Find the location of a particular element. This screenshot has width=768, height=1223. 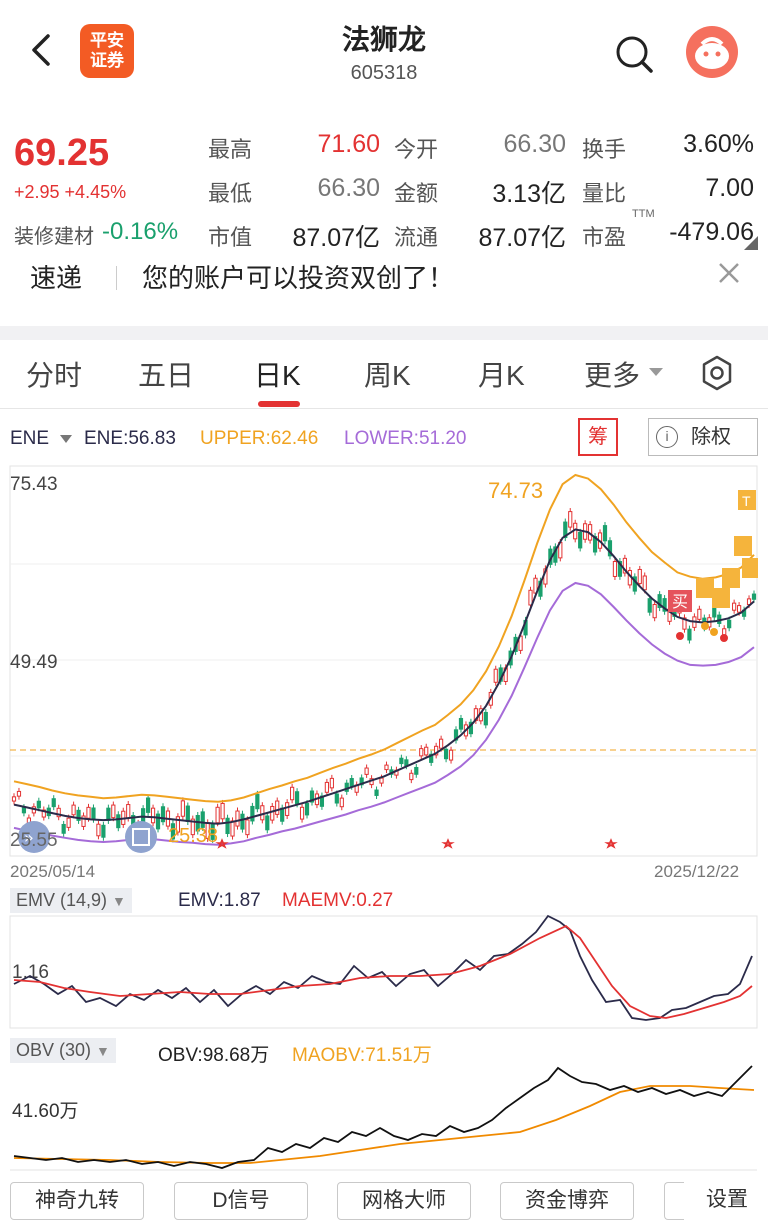

emv-frame is located at coordinates (383, 972).